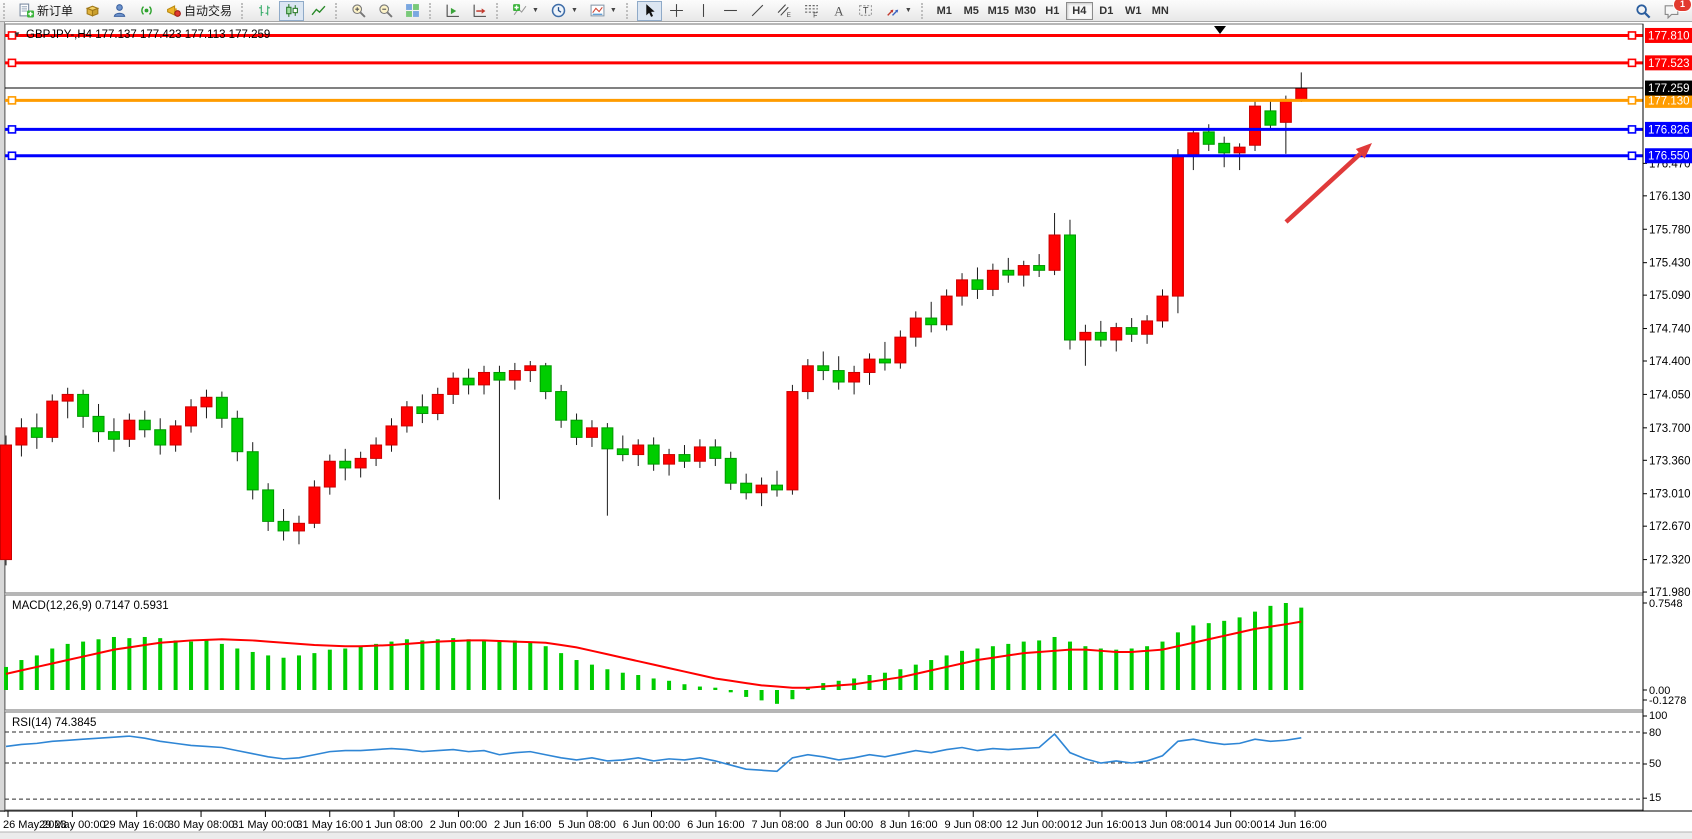  Describe the element at coordinates (54, 723) in the screenshot. I see `rsi-label: RSI(14) 74.3845` at that location.